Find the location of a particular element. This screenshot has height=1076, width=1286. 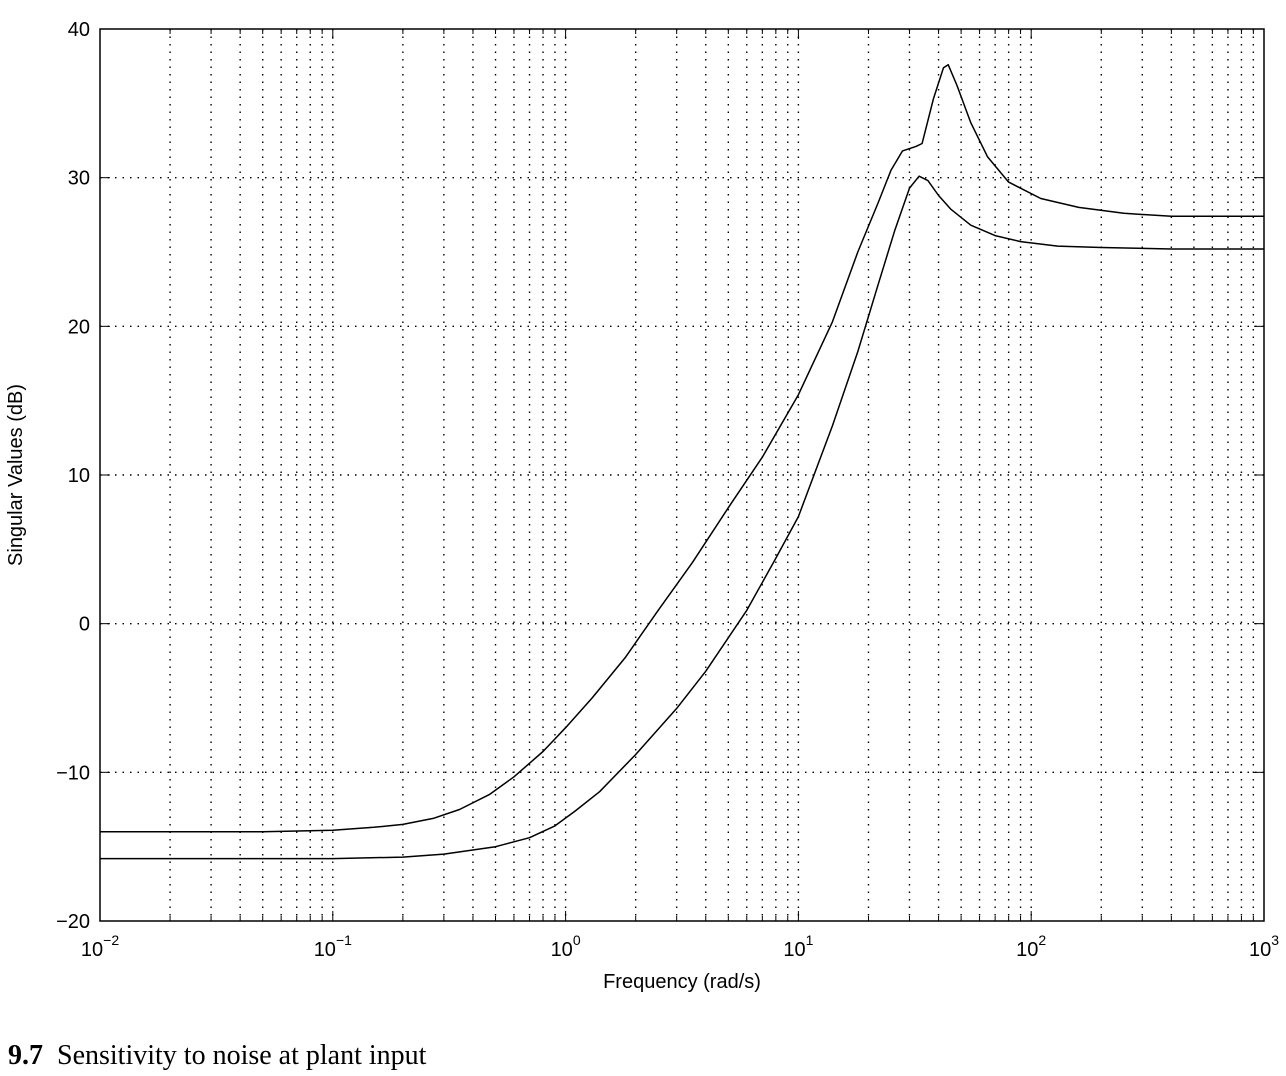

x-axis-label: Frequency (rad/s) is located at coordinates (682, 982).